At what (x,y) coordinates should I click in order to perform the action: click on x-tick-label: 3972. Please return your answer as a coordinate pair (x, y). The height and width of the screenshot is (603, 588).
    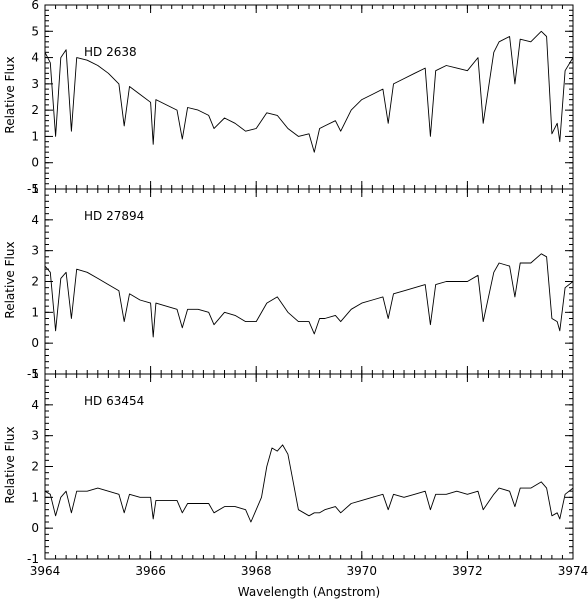
    Looking at the image, I should click on (467, 571).